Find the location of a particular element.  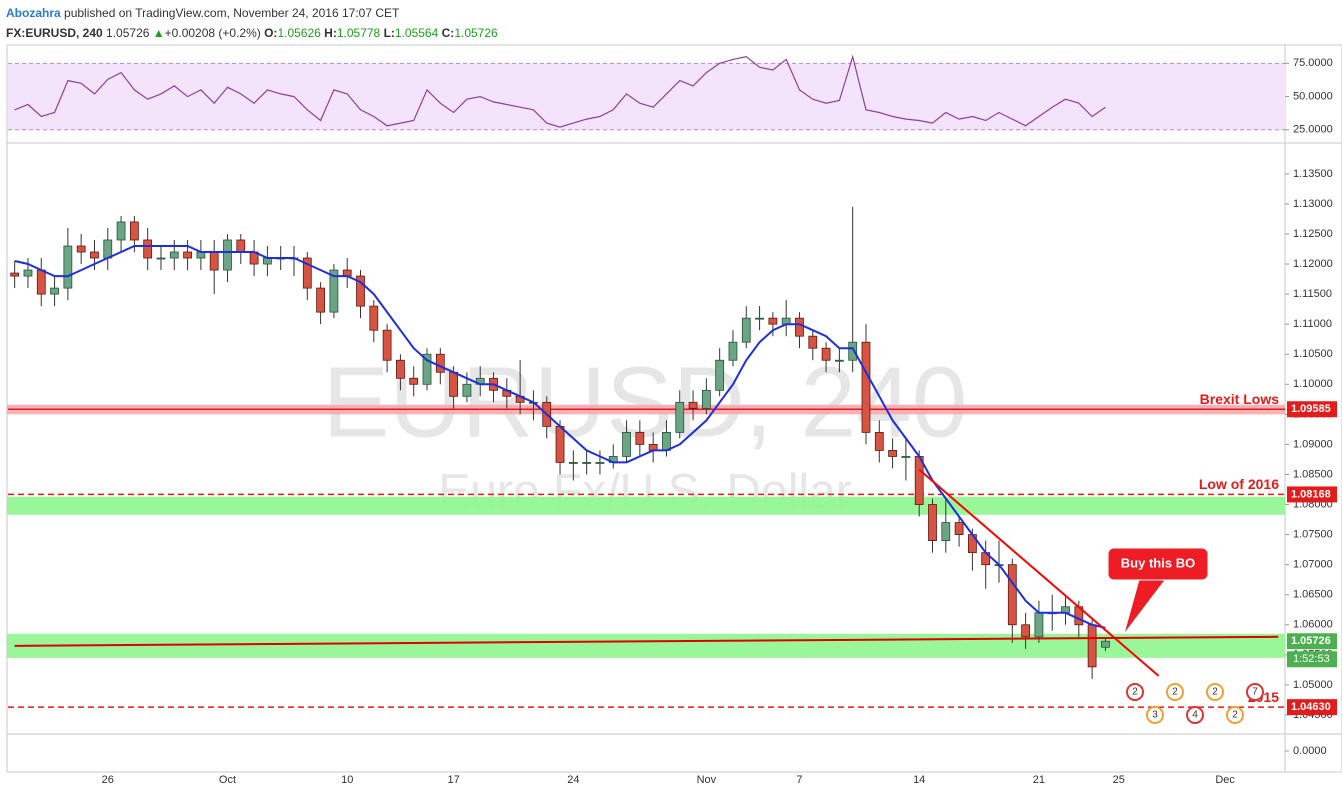

y-tick-label: 0.0000 is located at coordinates (1310, 751).